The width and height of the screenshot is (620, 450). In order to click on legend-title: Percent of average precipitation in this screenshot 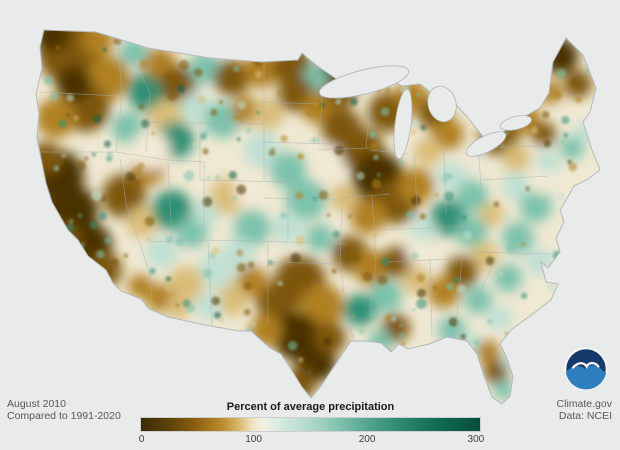, I will do `click(310, 407)`.